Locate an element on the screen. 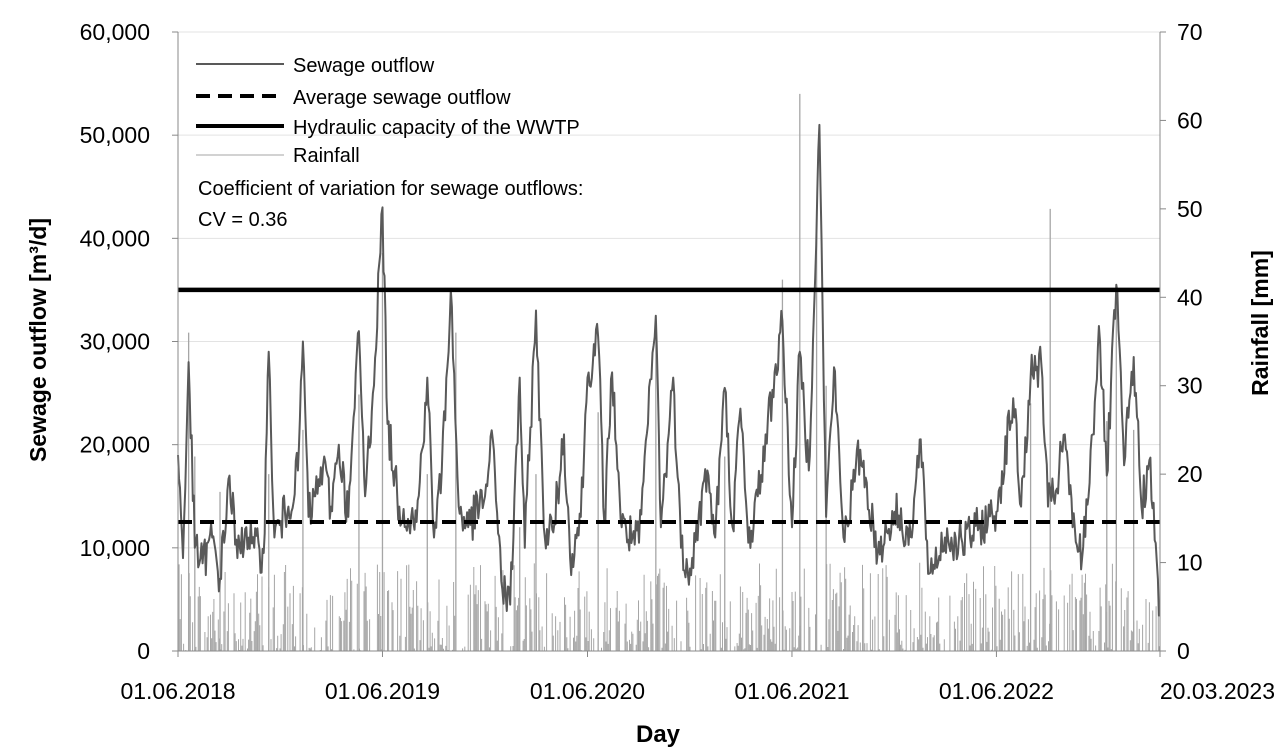  x-tick-label: 01.06.2019 is located at coordinates (382, 691).